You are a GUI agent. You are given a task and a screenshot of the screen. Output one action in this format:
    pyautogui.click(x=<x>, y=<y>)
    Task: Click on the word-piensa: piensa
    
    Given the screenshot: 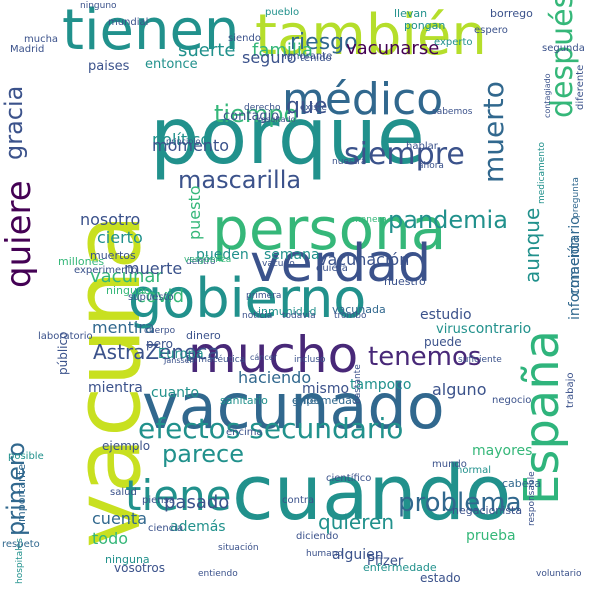 What is the action you would take?
    pyautogui.click(x=158, y=500)
    